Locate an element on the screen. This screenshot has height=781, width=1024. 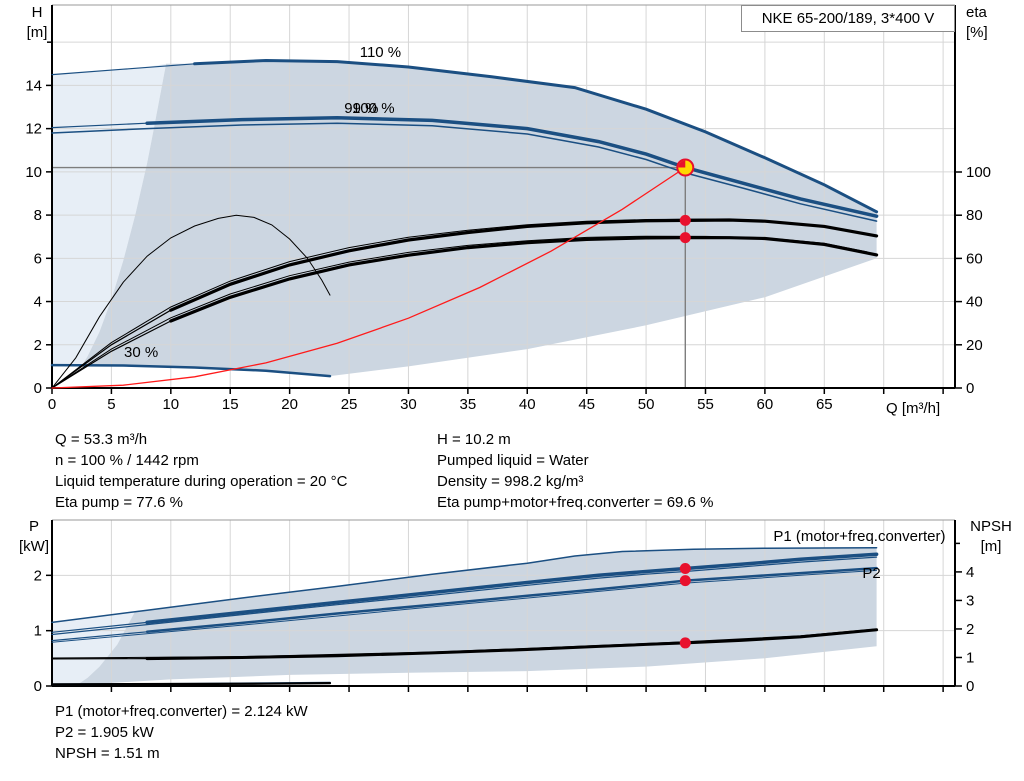
operating-point-wedge is located at coordinates (682, 164).